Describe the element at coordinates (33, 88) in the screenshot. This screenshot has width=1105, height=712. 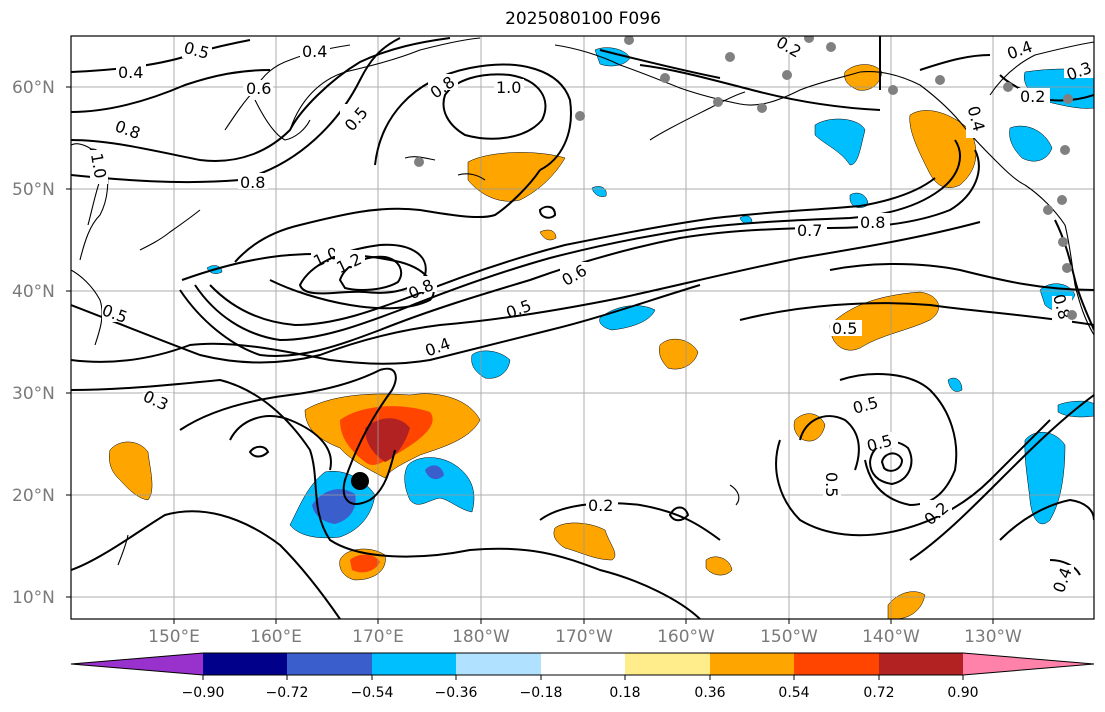
I see `lat-label: 60°N` at that location.